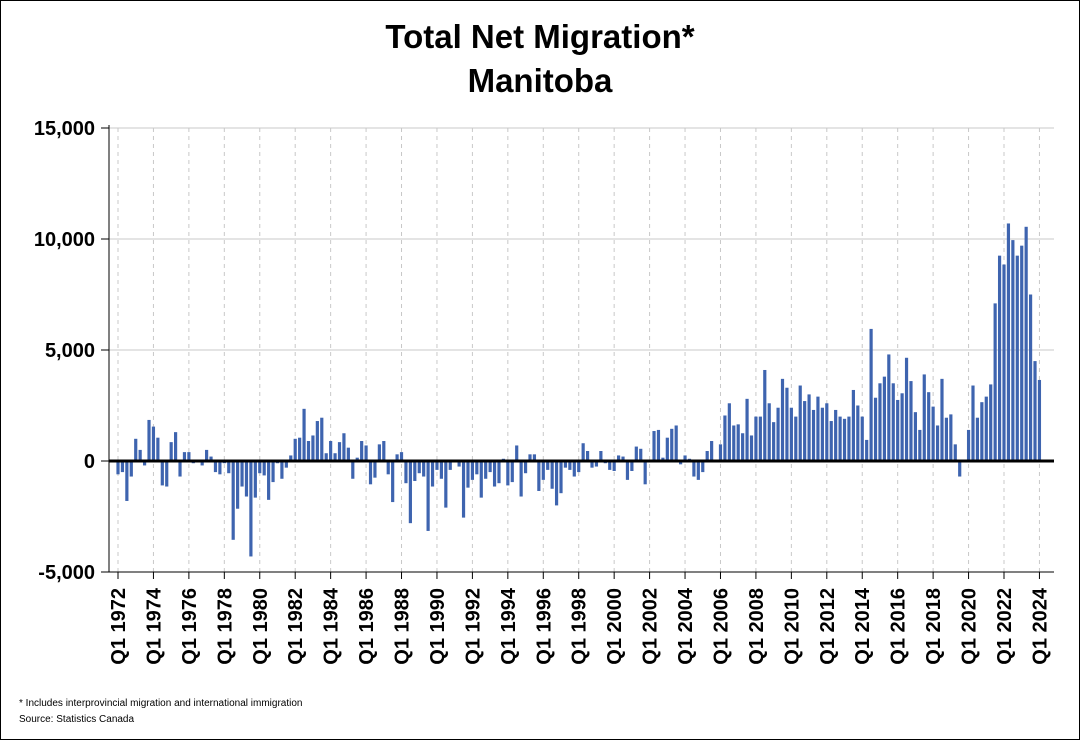 This screenshot has height=740, width=1080. I want to click on x-tick-label: Q1 2014, so click(863, 626).